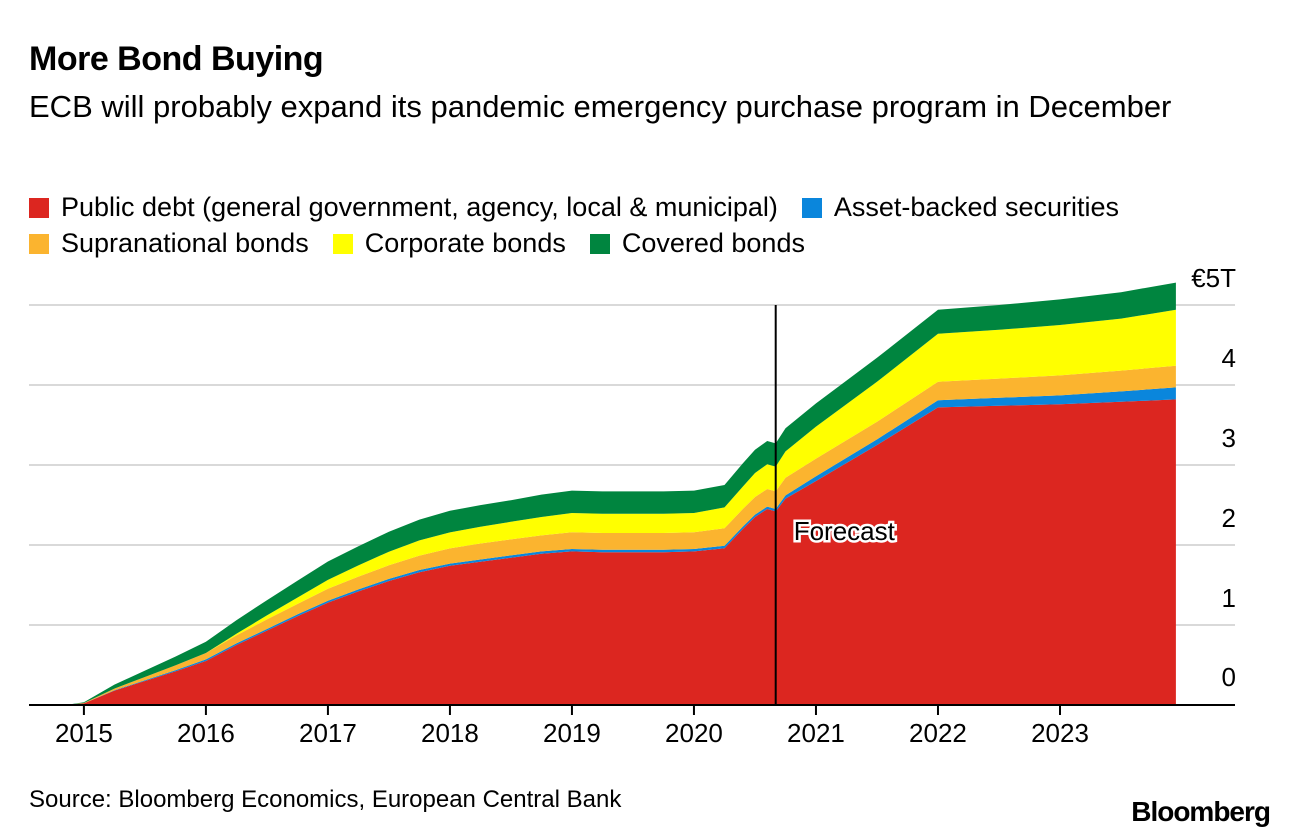  Describe the element at coordinates (976, 207) in the screenshot. I see `legend-label-abs: Asset-backed securities` at that location.